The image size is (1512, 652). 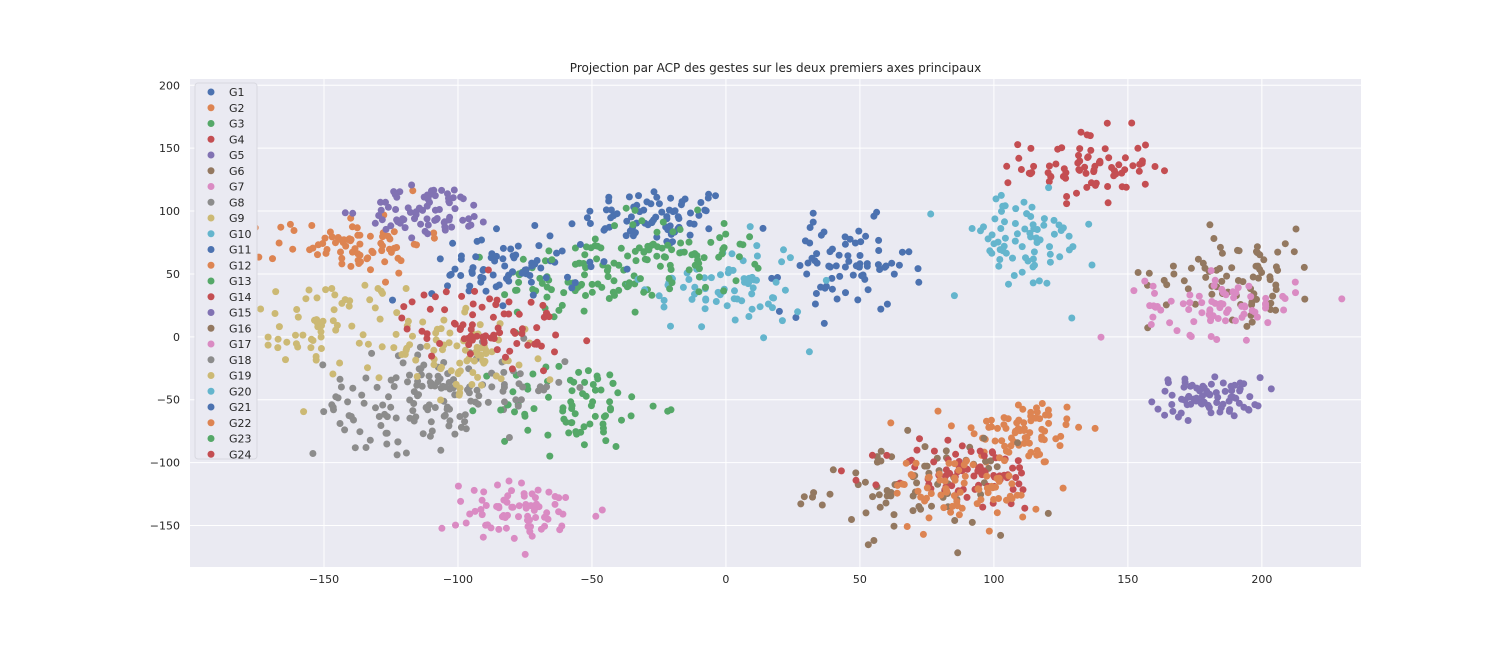 What do you see at coordinates (211, 391) in the screenshot?
I see `legend-marker` at bounding box center [211, 391].